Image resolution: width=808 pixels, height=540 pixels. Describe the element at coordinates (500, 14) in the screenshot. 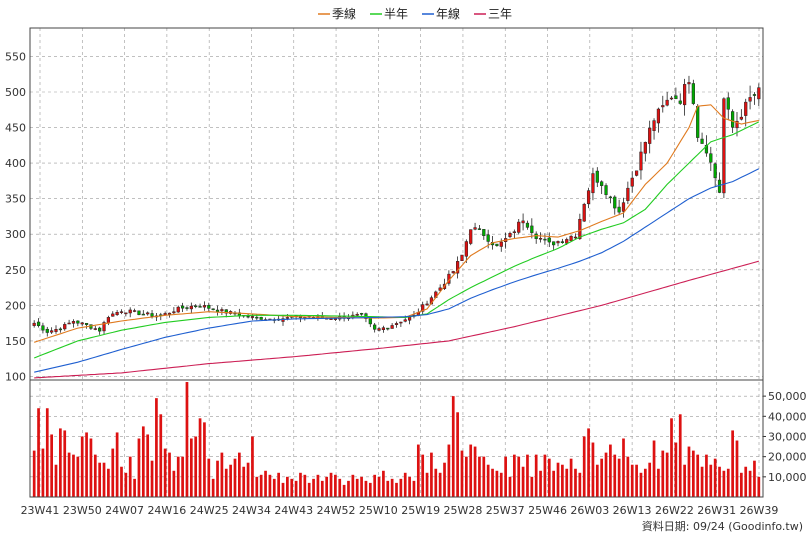

I see `legend-label-3: 三年` at that location.